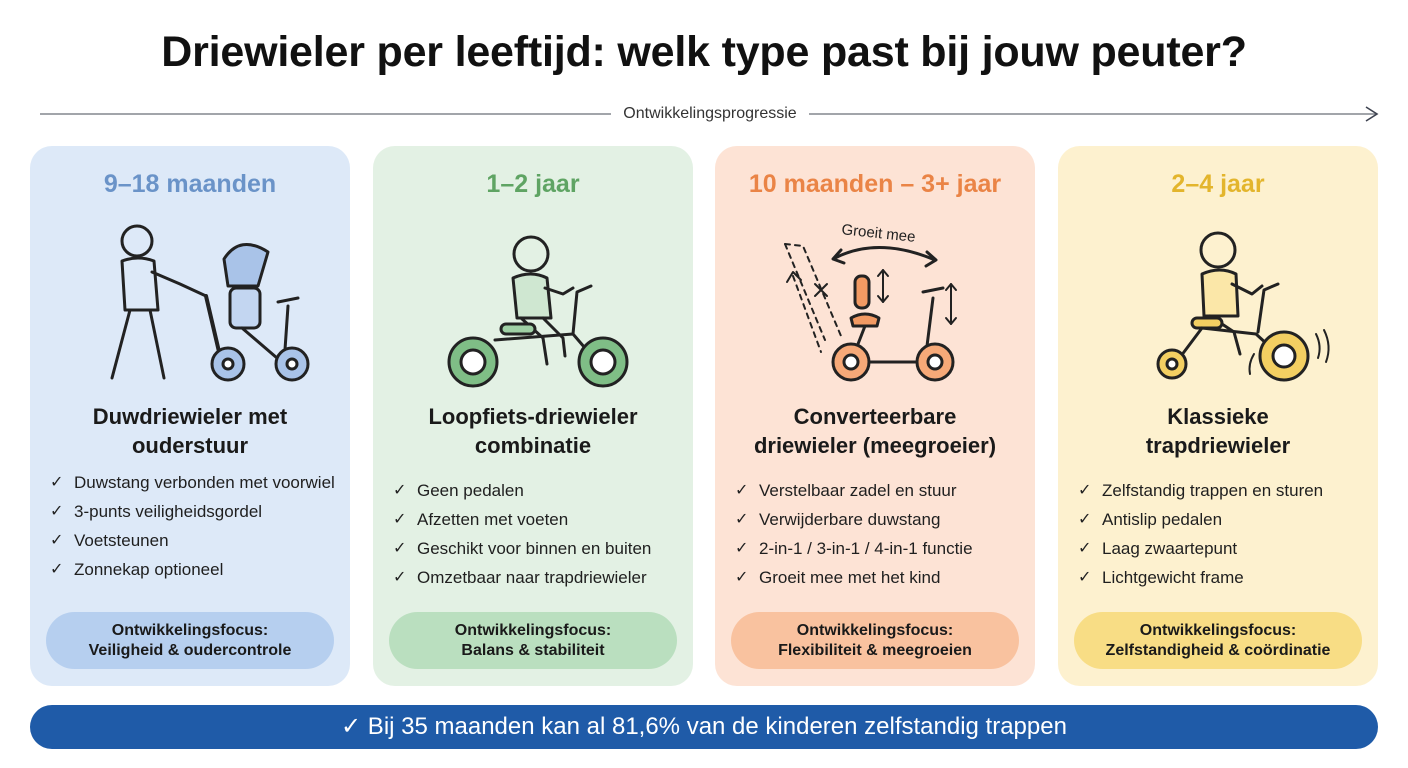 This screenshot has height=768, width=1408. Describe the element at coordinates (1158, 548) in the screenshot. I see `list-item: ✓ Laag zwaartepunt` at that location.